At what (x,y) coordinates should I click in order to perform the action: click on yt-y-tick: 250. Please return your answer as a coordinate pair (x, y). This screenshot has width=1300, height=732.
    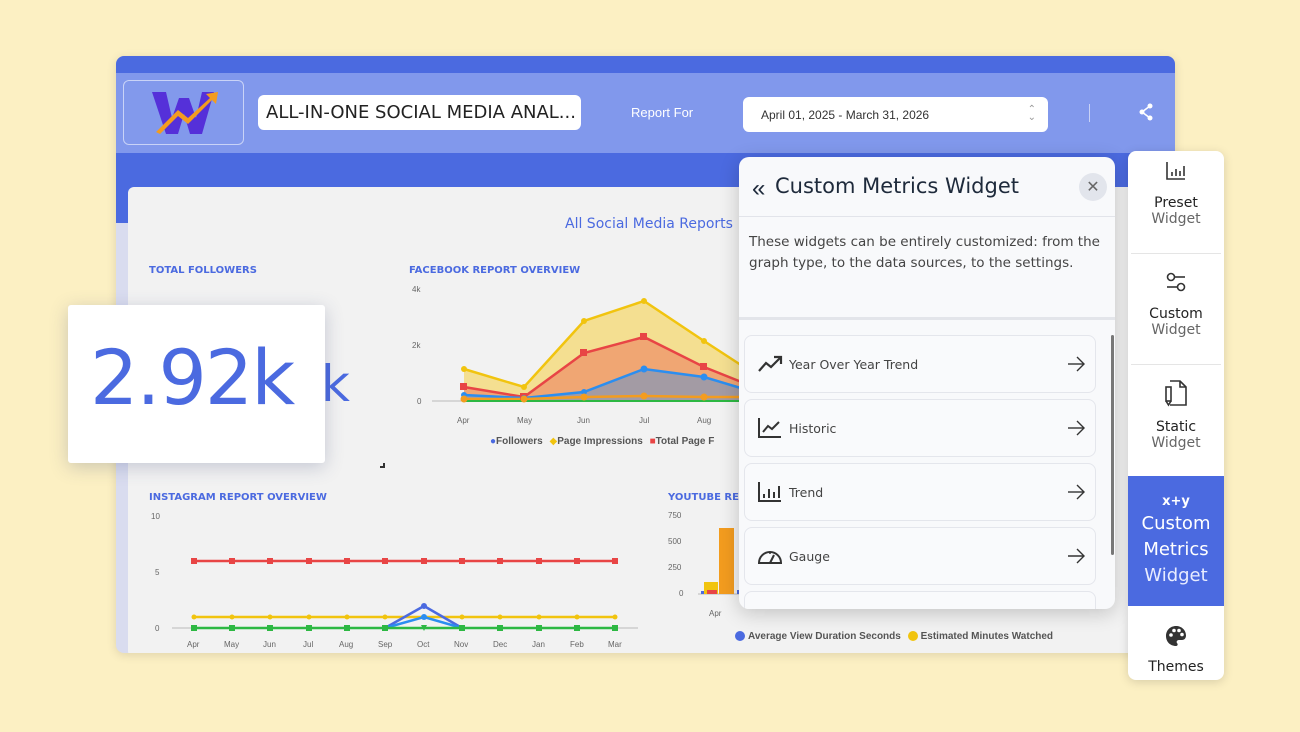
    Looking at the image, I should click on (675, 567).